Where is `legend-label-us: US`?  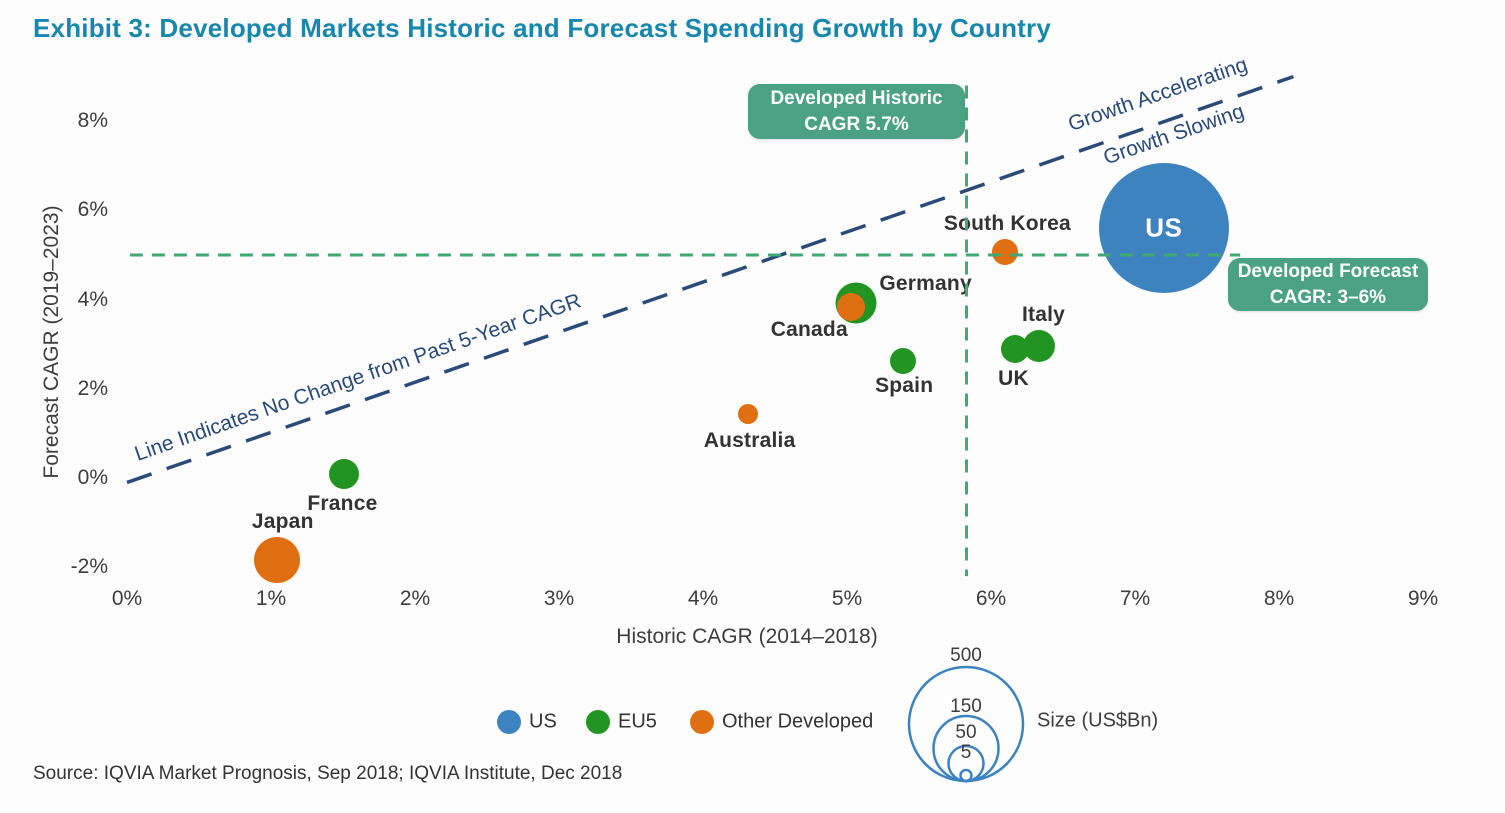 legend-label-us: US is located at coordinates (543, 721).